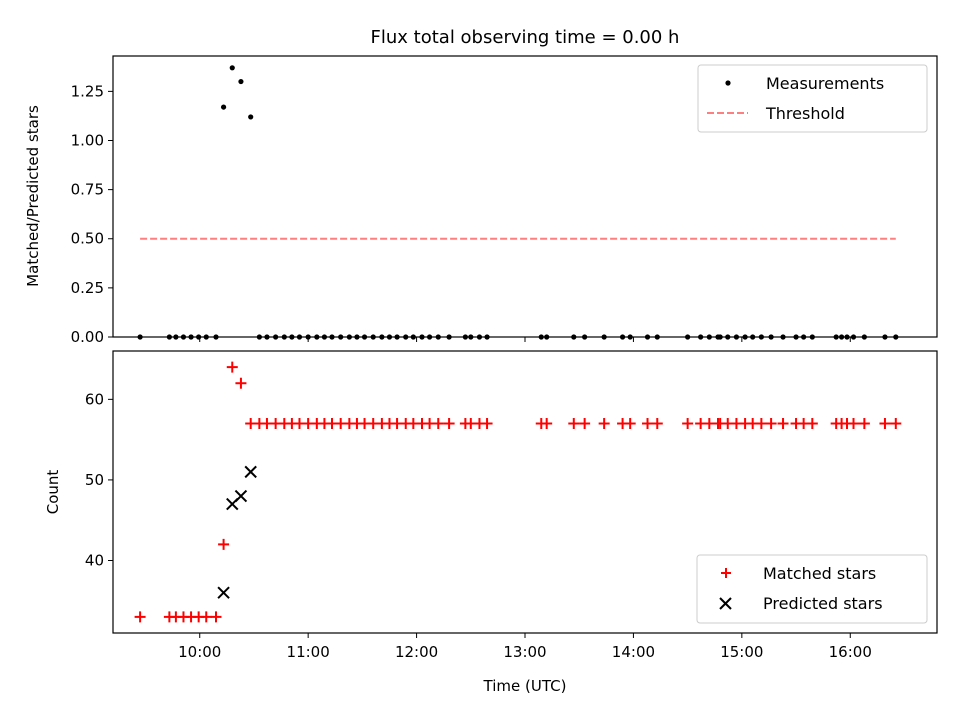  I want to click on legend-label-measurements: Measurements, so click(825, 83).